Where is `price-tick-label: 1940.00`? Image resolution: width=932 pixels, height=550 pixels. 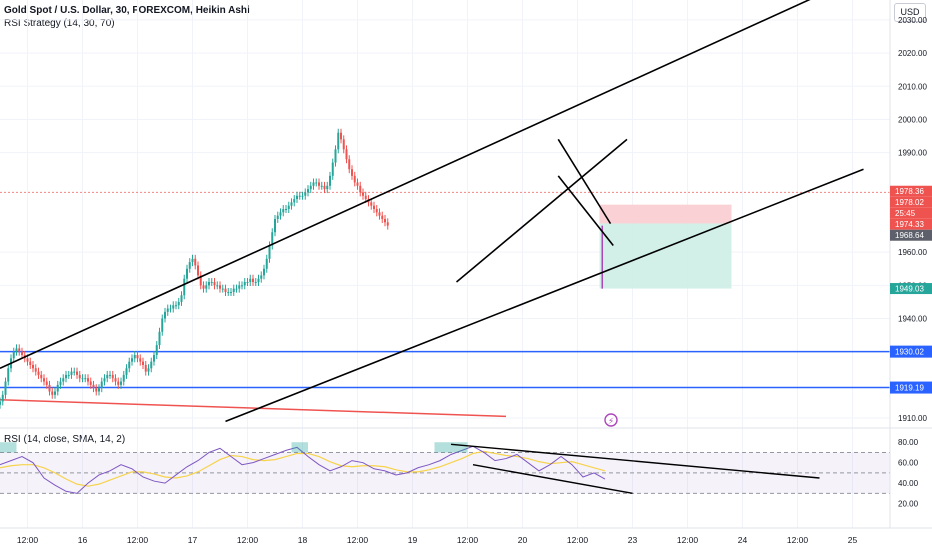 price-tick-label: 1940.00 is located at coordinates (912, 319).